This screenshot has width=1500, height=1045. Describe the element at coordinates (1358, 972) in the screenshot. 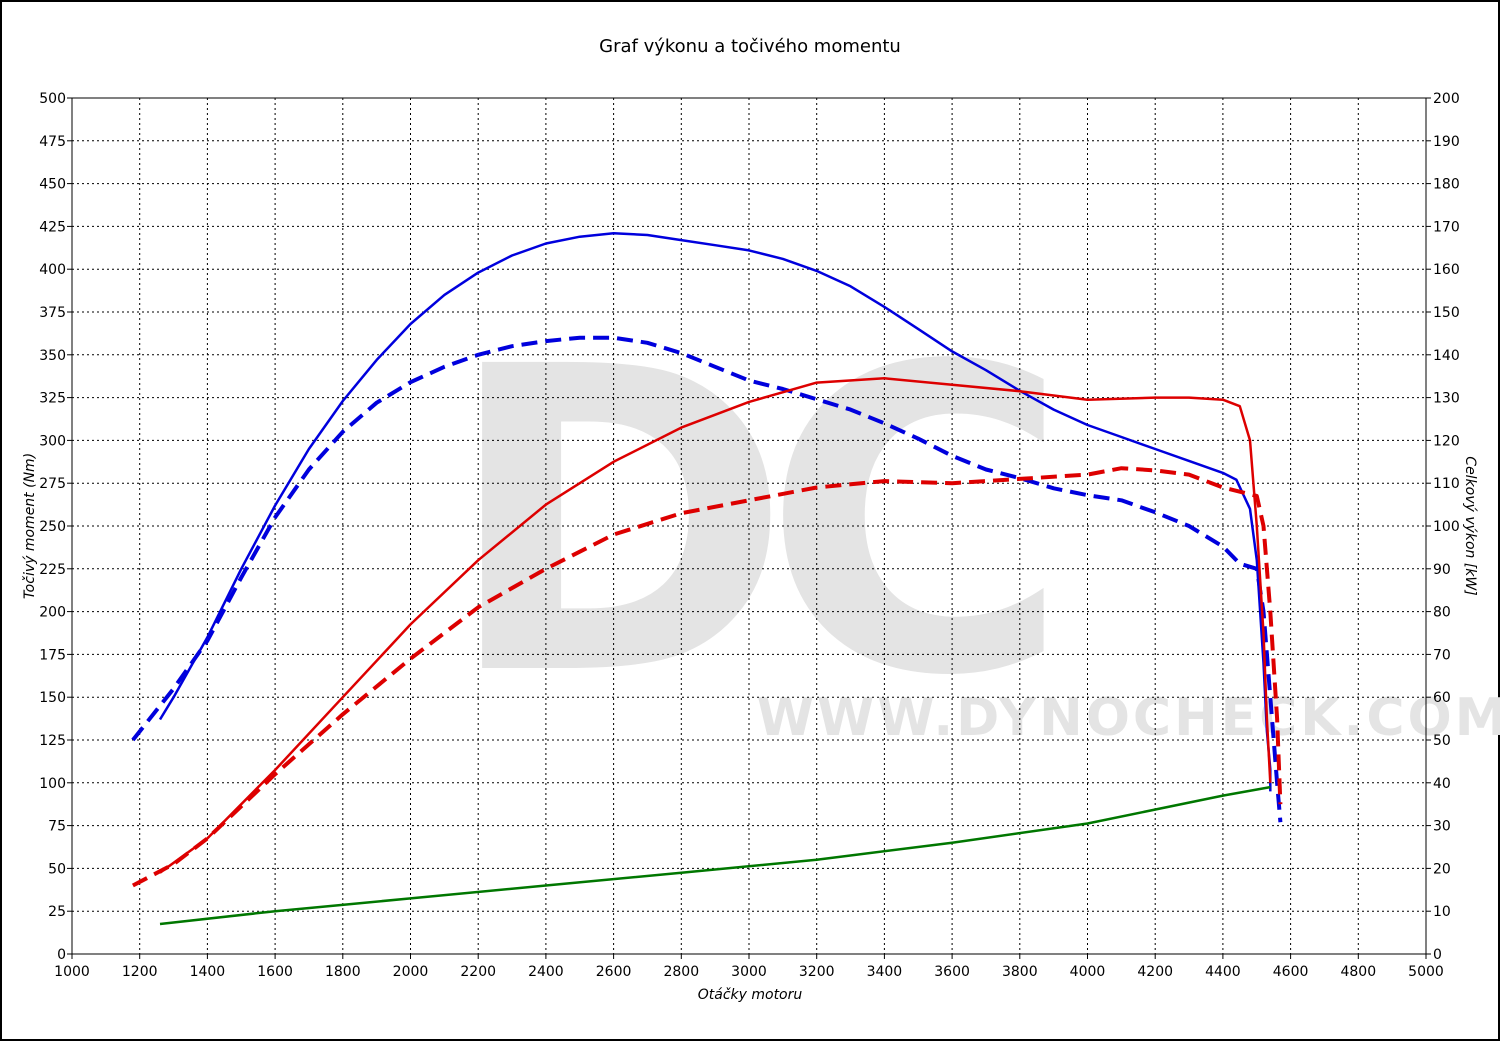

I see `x-tick-label: 4800` at that location.